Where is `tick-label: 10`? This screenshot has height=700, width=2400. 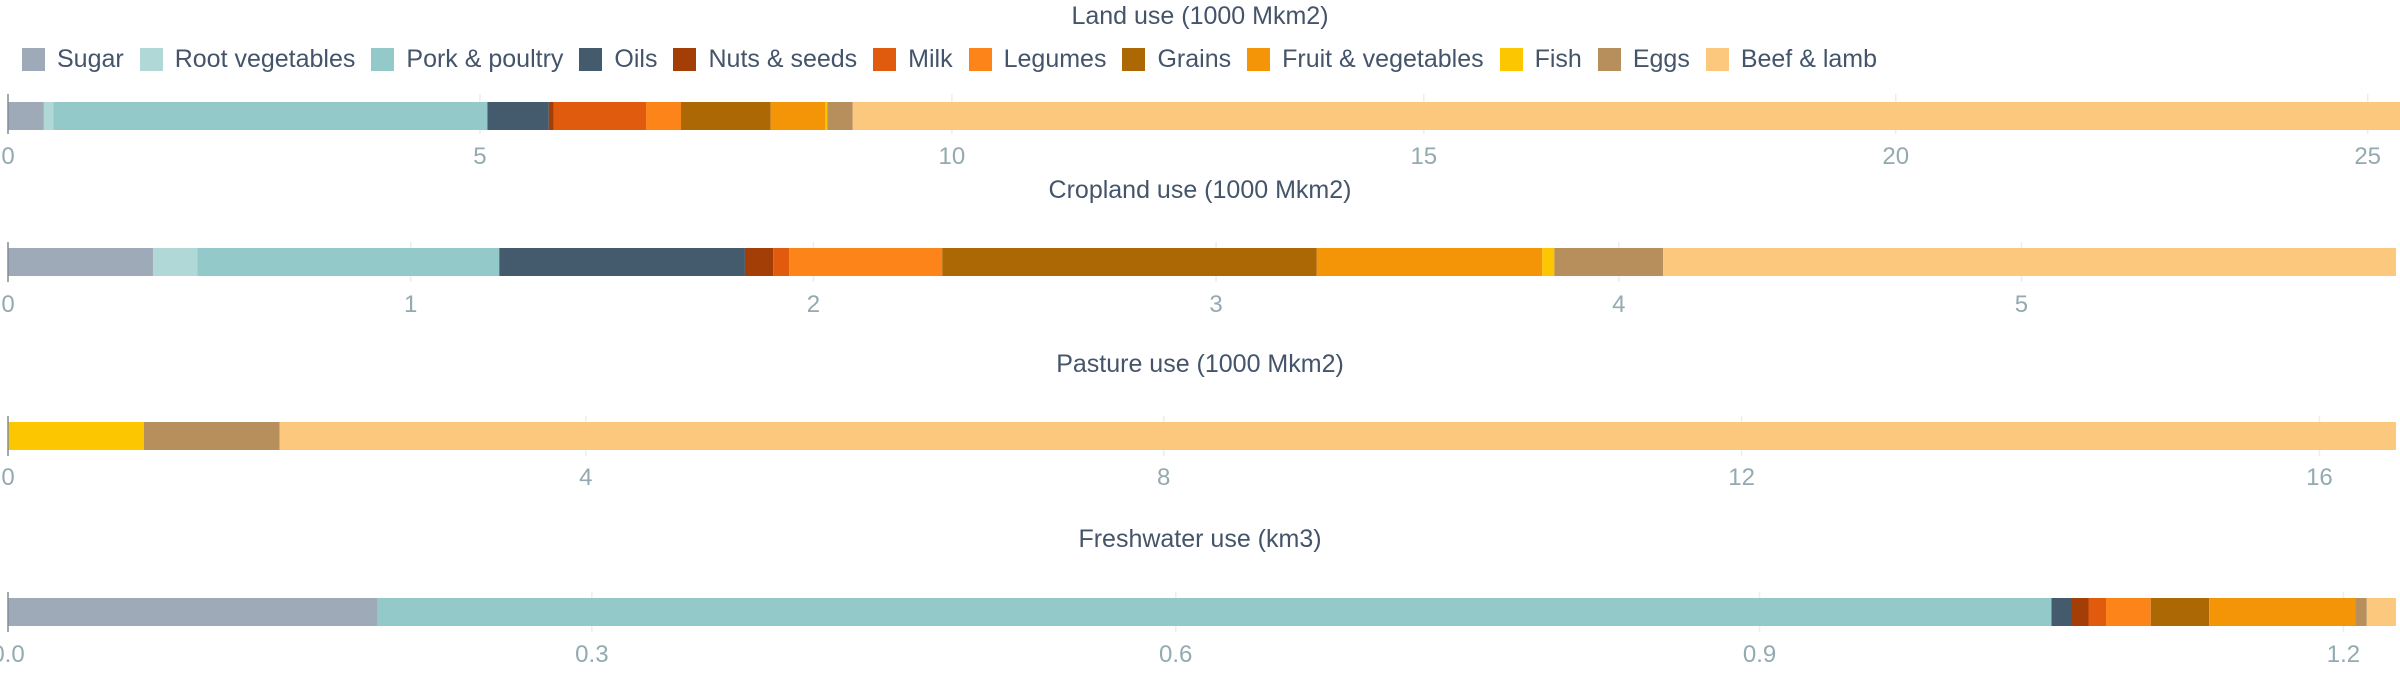 tick-label: 10 is located at coordinates (952, 156).